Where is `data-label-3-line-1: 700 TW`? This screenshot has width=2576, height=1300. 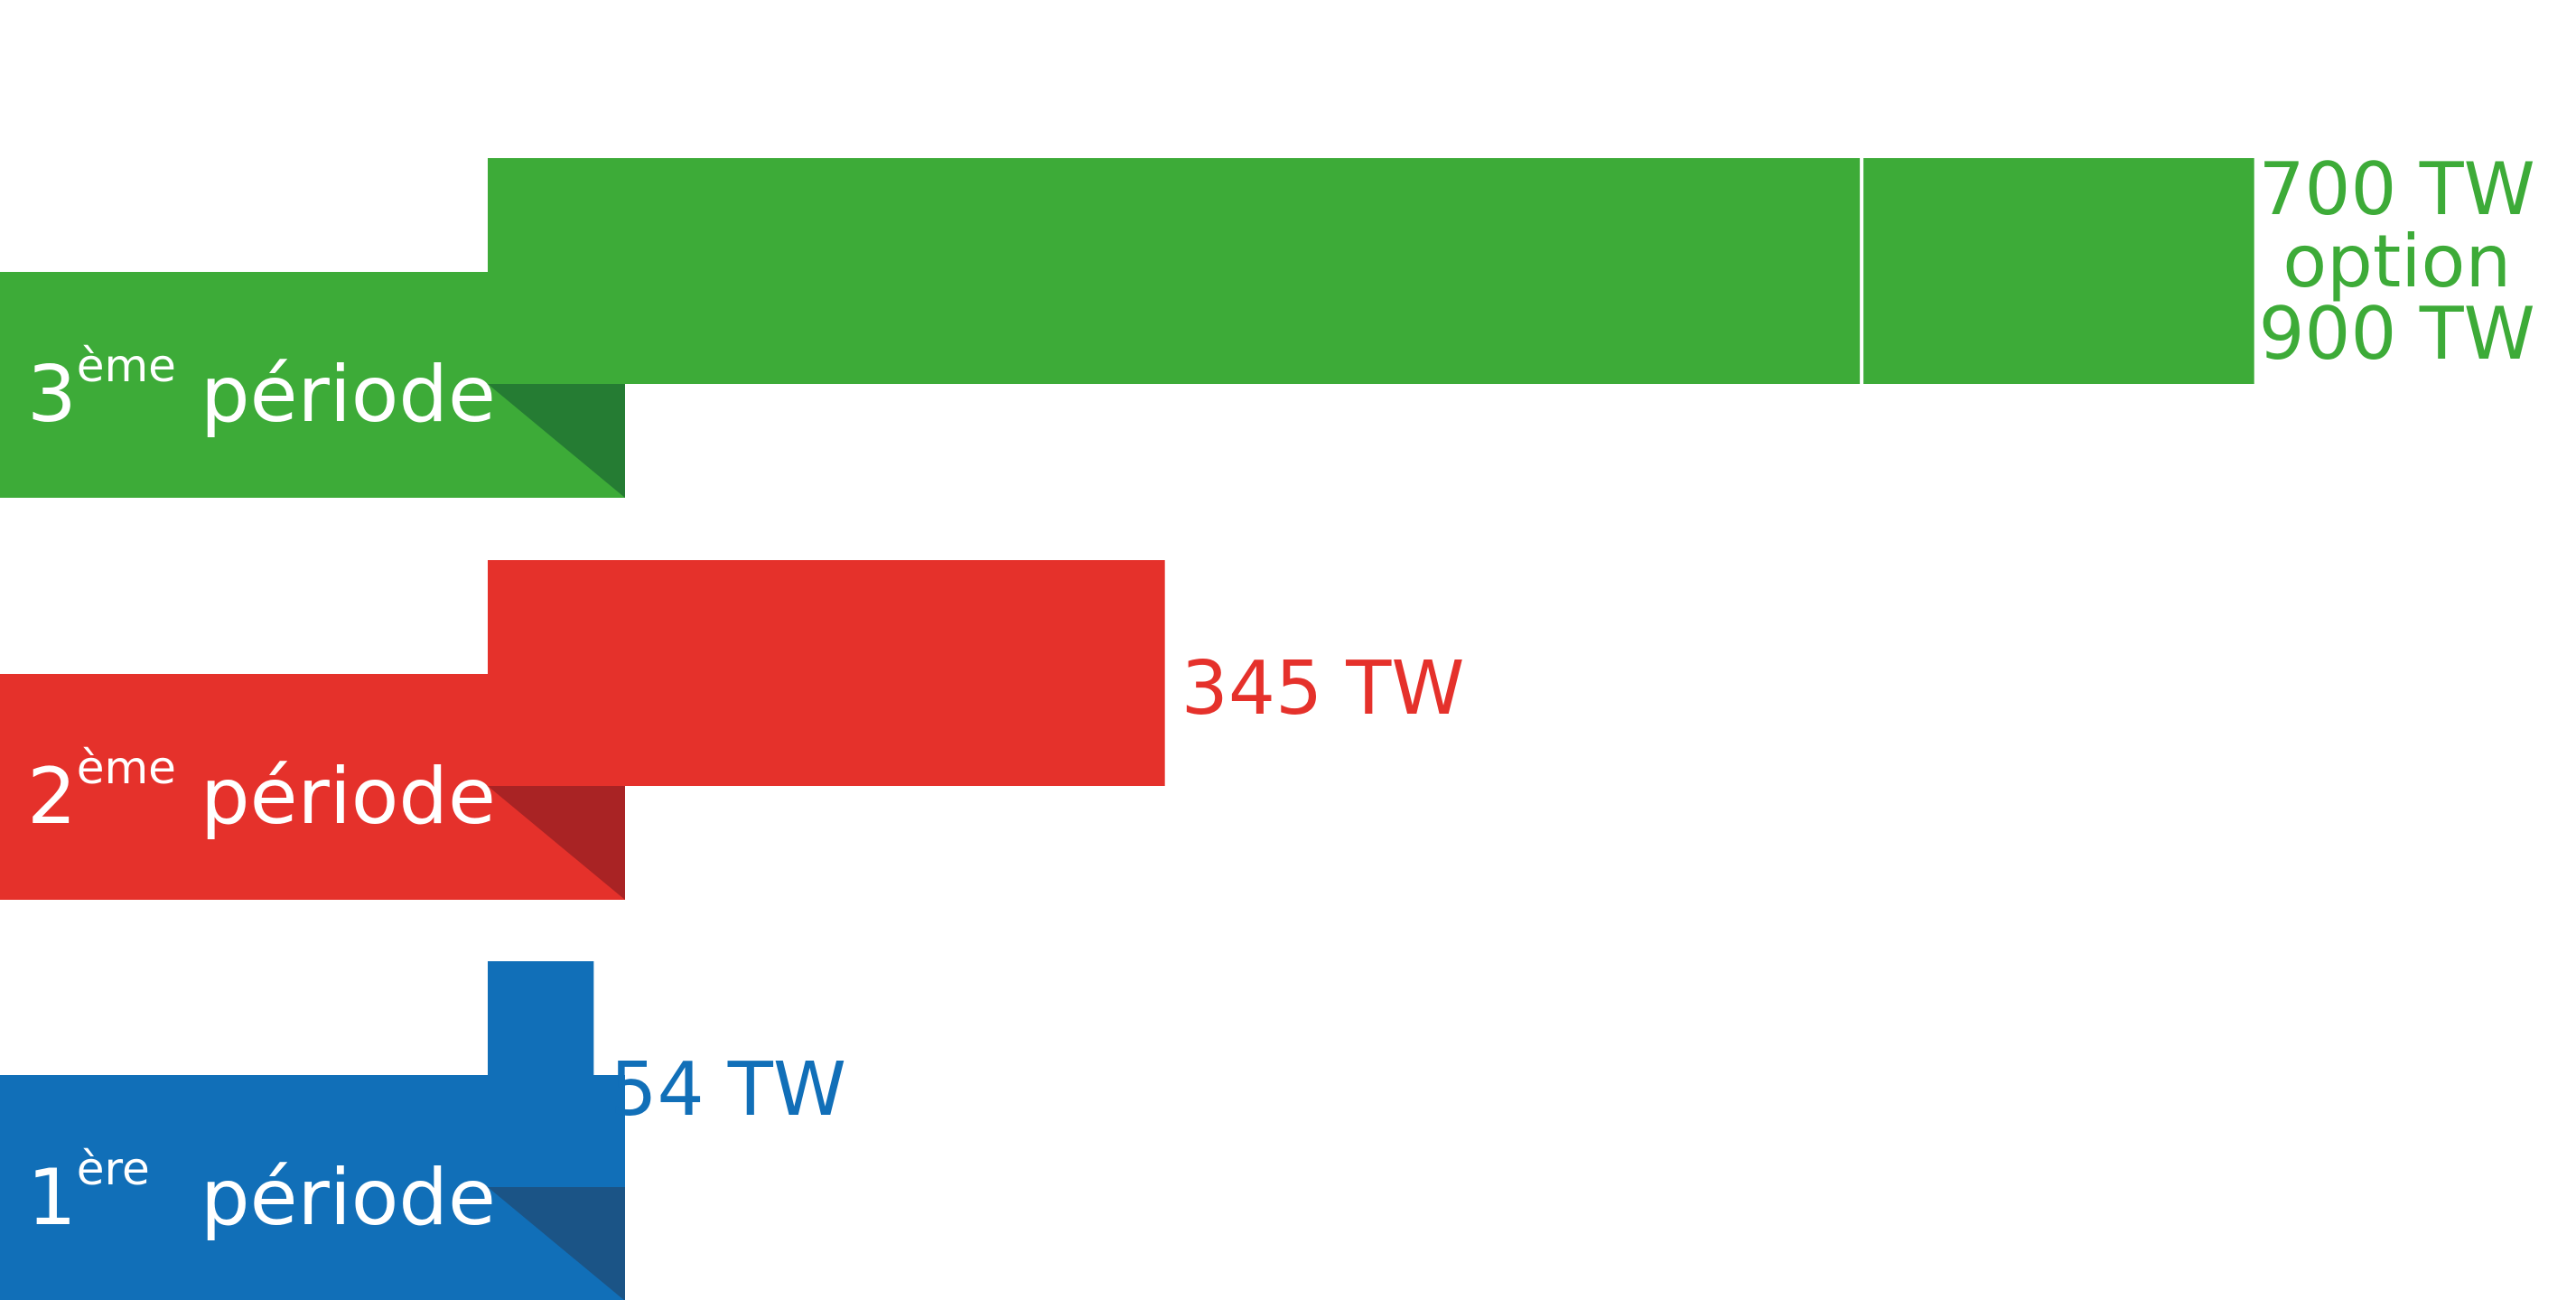
data-label-3-line-1: 700 TW is located at coordinates (2397, 189).